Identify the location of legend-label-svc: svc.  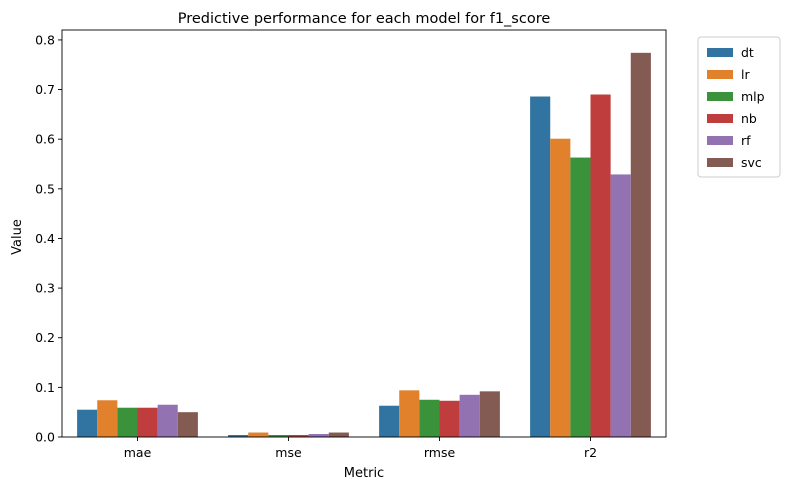
(751, 162).